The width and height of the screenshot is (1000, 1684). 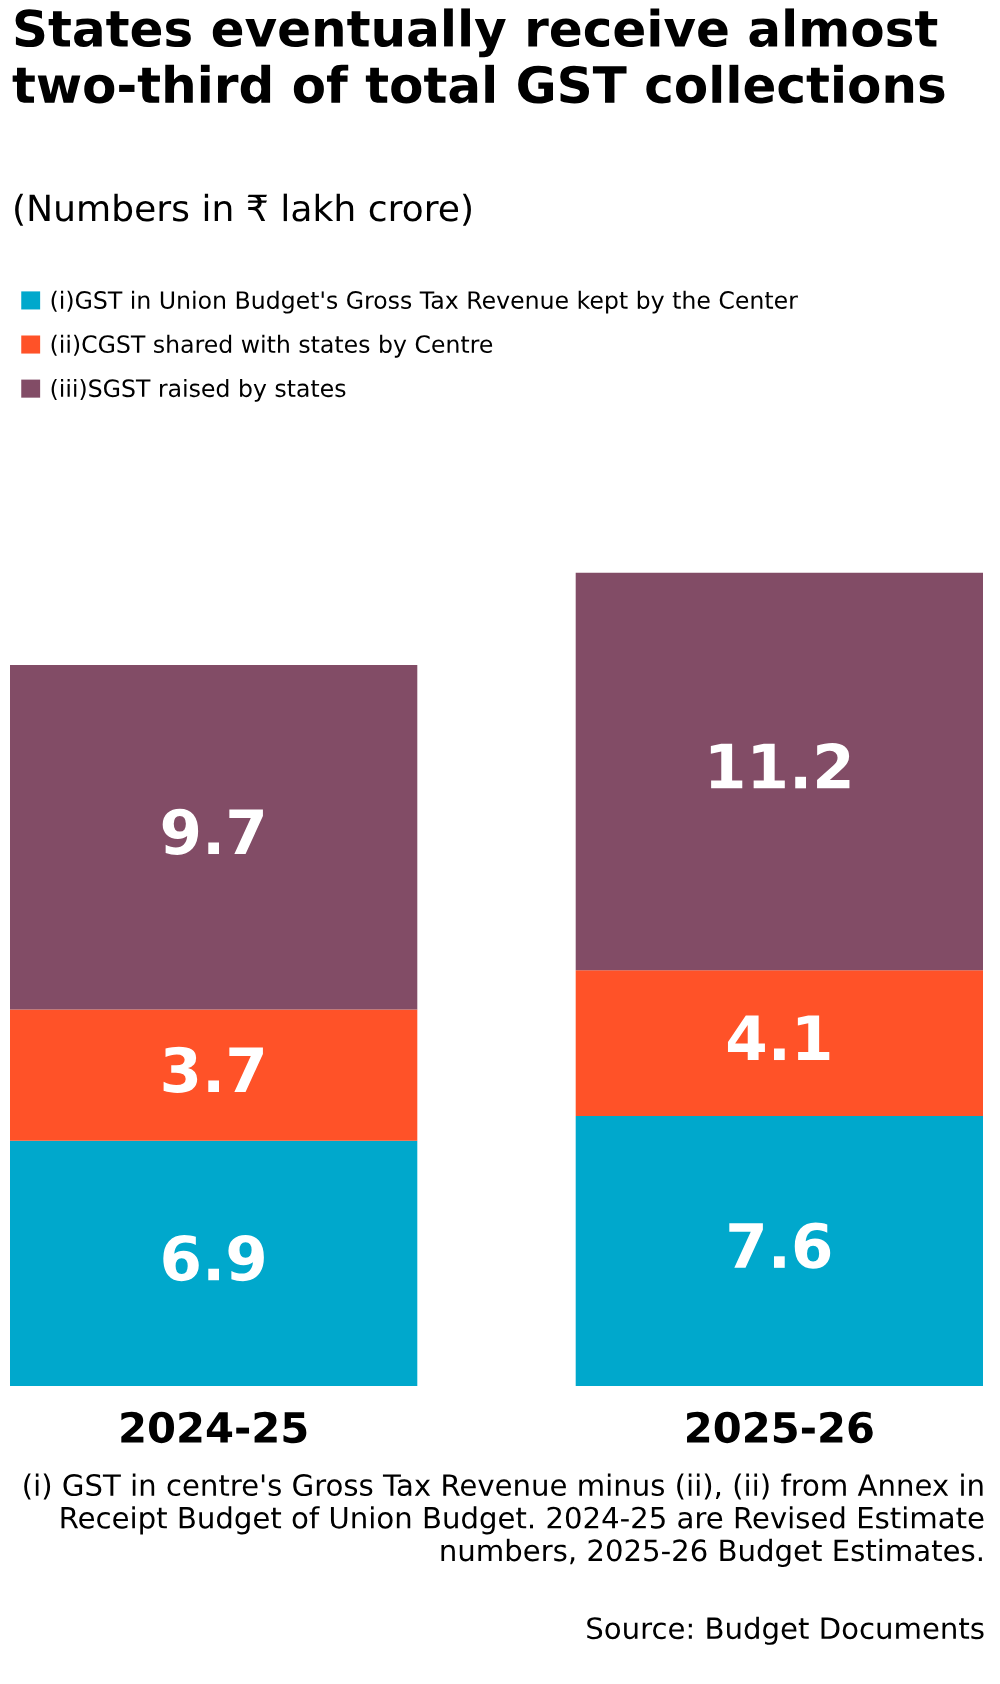 I want to click on x-tick-label: 2024-25, so click(x=214, y=1427).